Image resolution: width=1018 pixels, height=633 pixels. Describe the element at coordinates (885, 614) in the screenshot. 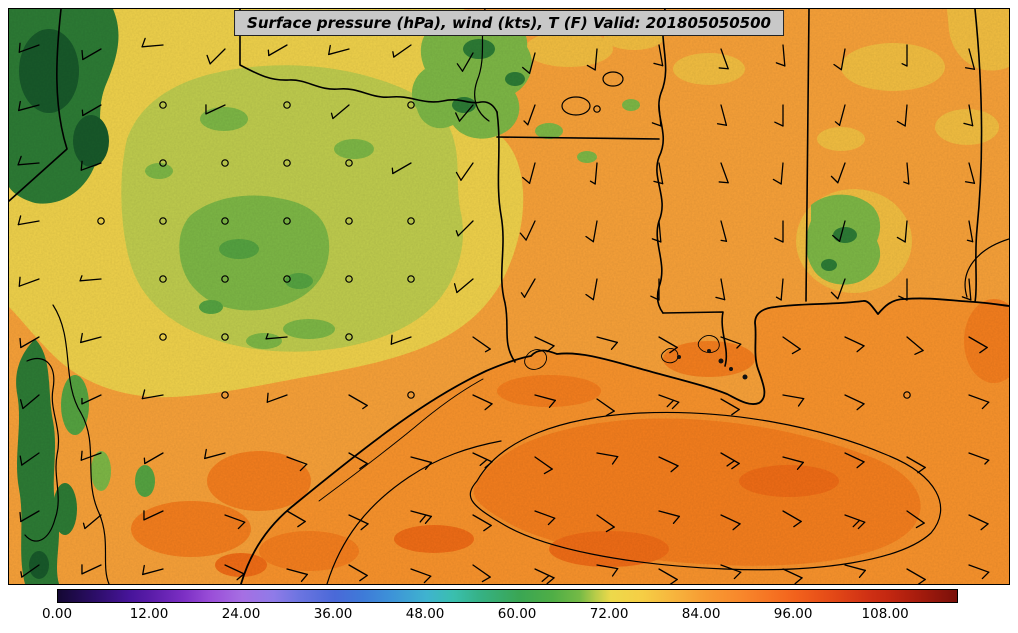

I see `colorbar-tick-label: 108.00` at that location.